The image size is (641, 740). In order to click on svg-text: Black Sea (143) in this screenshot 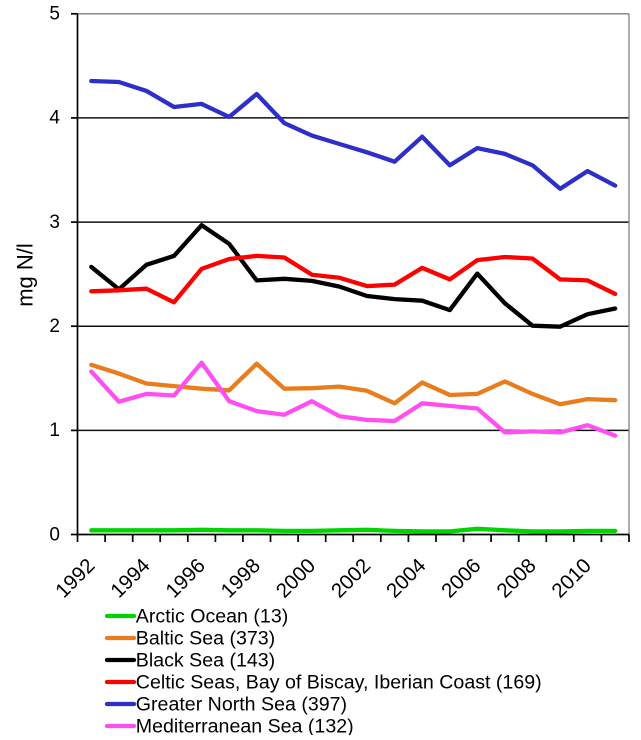, I will do `click(205, 660)`.